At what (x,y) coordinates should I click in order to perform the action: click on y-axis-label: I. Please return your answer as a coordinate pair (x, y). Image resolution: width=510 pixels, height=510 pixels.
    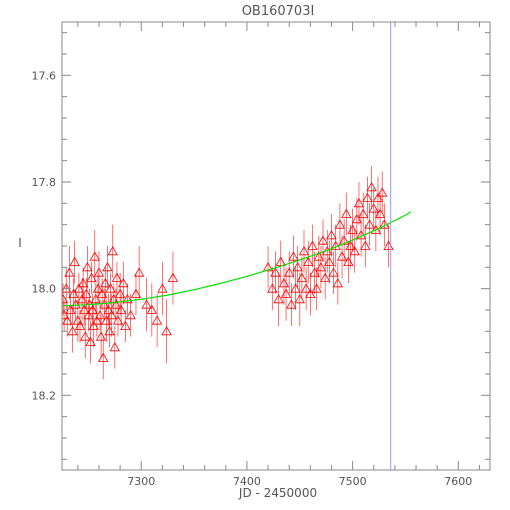
    Looking at the image, I should click on (20, 243).